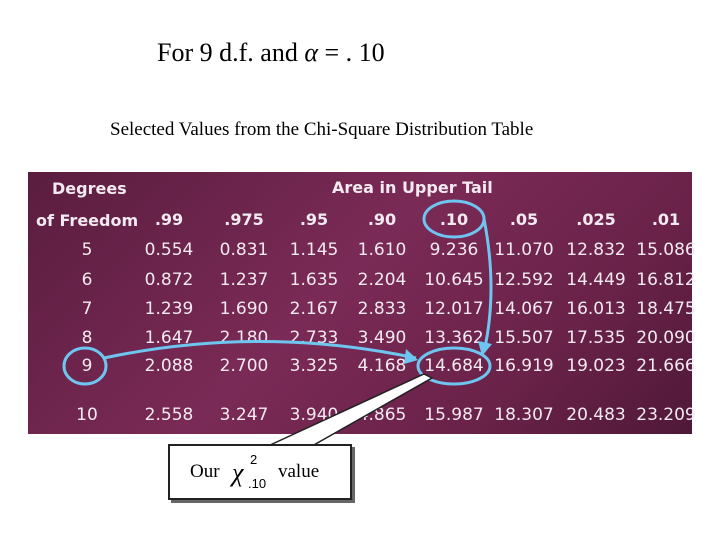 Image resolution: width=720 pixels, height=540 pixels. I want to click on table-cell: 2.833, so click(382, 309).